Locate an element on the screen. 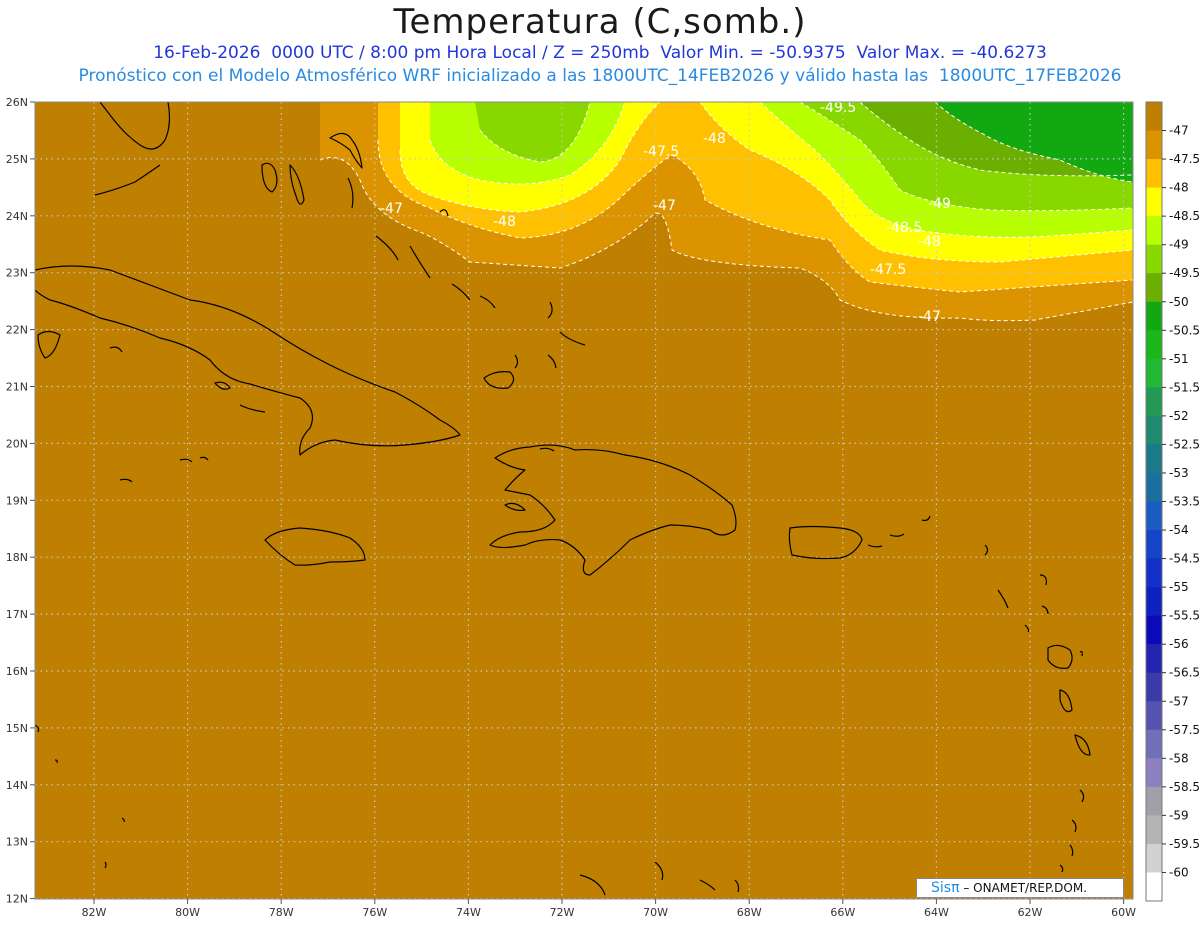  colorbar-label: -48 is located at coordinates (1179, 188).